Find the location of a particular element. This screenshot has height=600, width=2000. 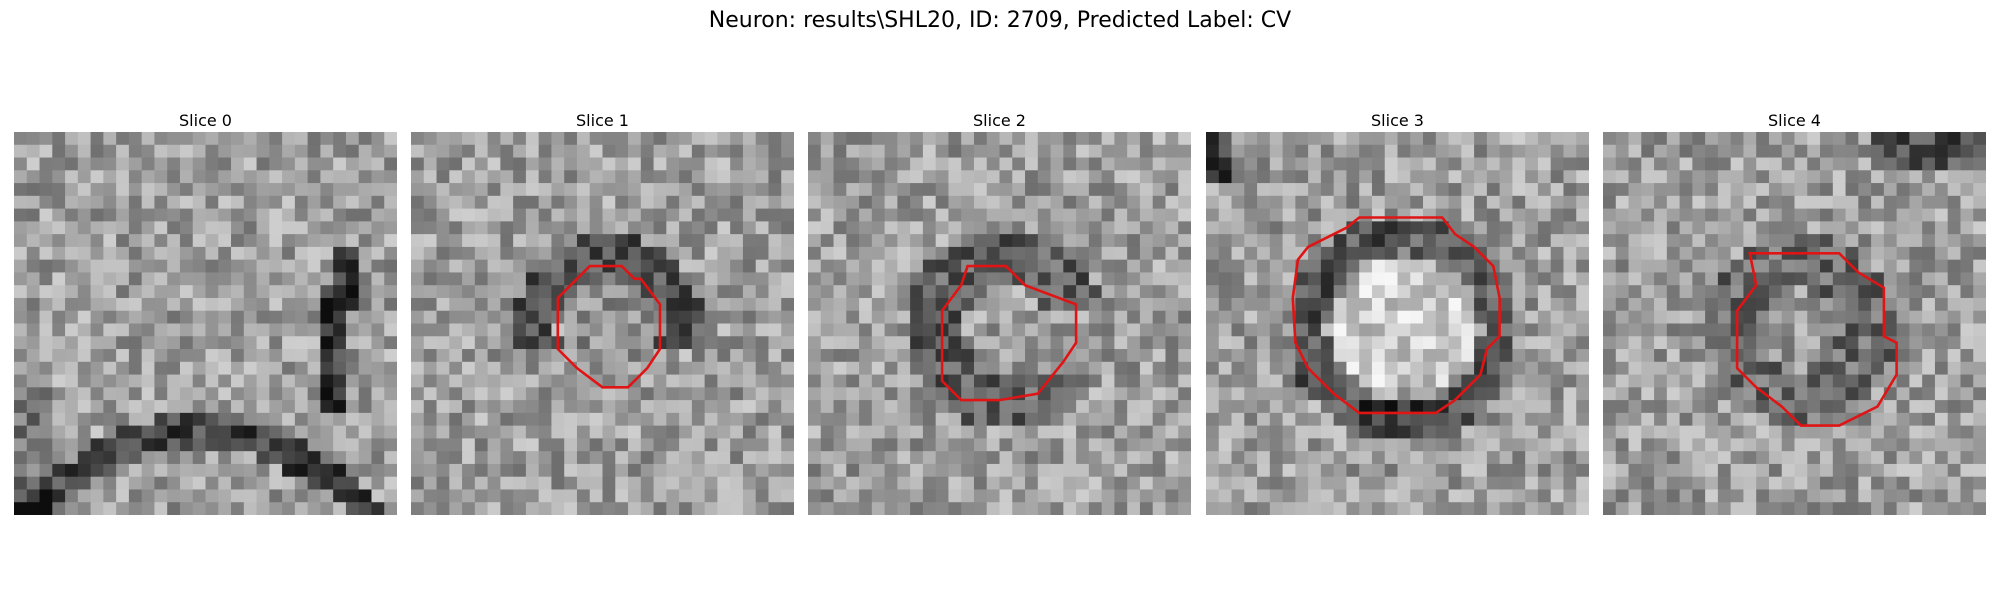

slice-panel-1: Slice 1 is located at coordinates (602, 312).